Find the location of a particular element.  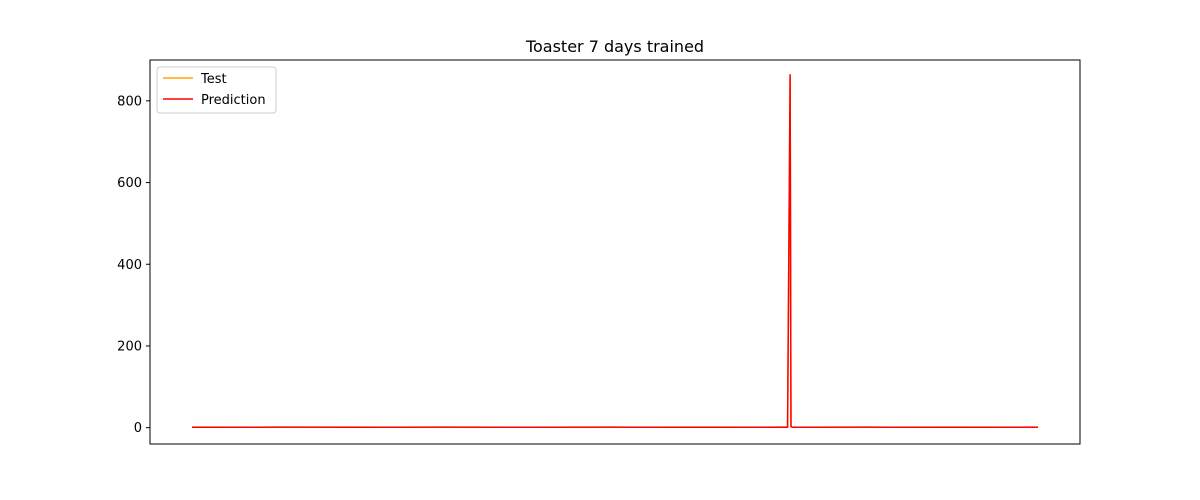

y-tick-label-400: 400 is located at coordinates (129, 265).